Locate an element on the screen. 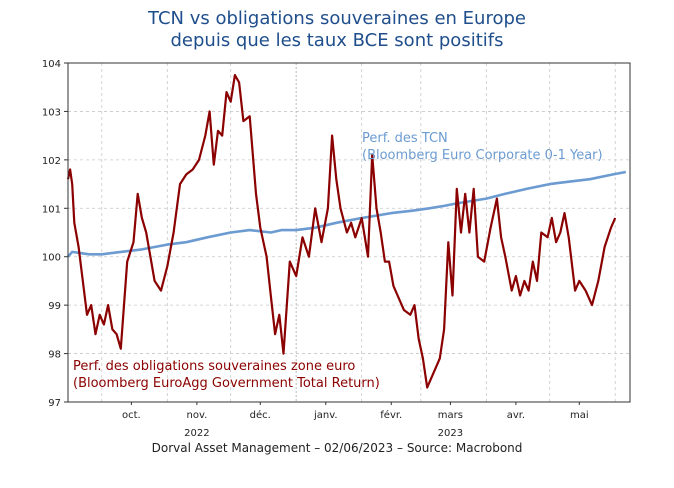 The image size is (674, 488). y-tick-label: 103 is located at coordinates (51, 112).